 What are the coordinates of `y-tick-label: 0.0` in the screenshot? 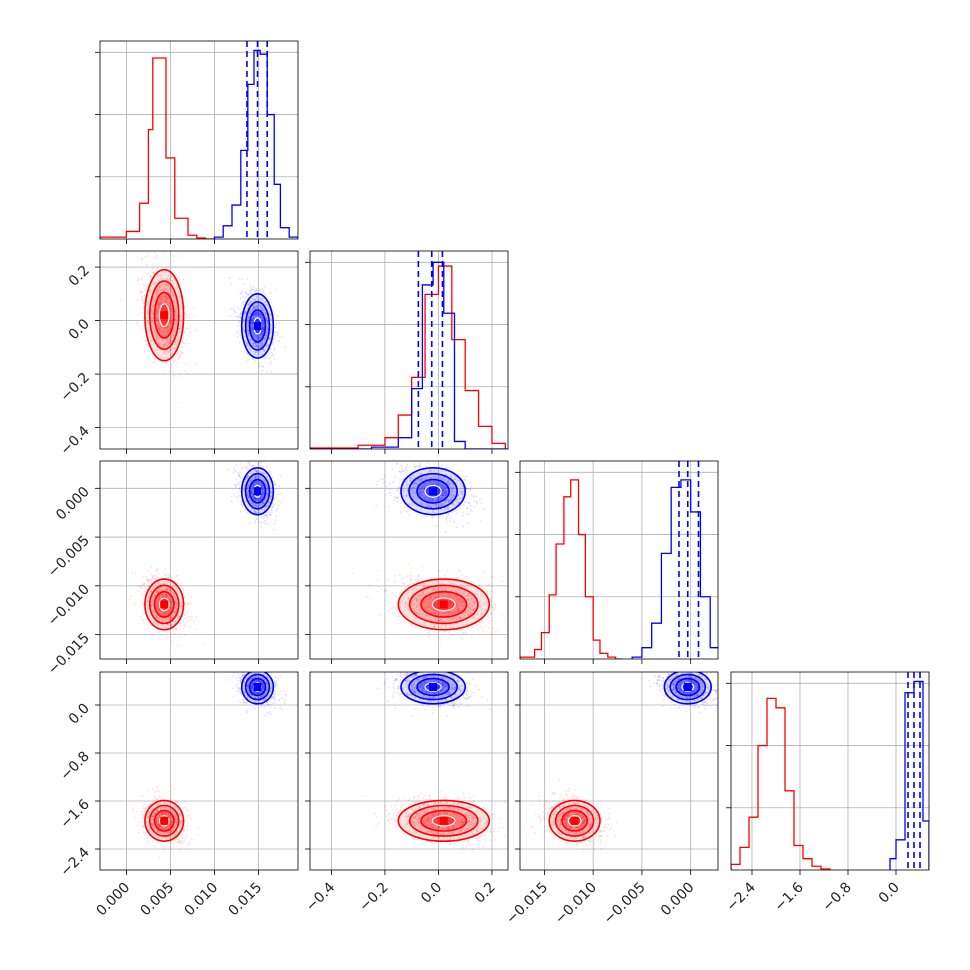 It's located at (79, 329).